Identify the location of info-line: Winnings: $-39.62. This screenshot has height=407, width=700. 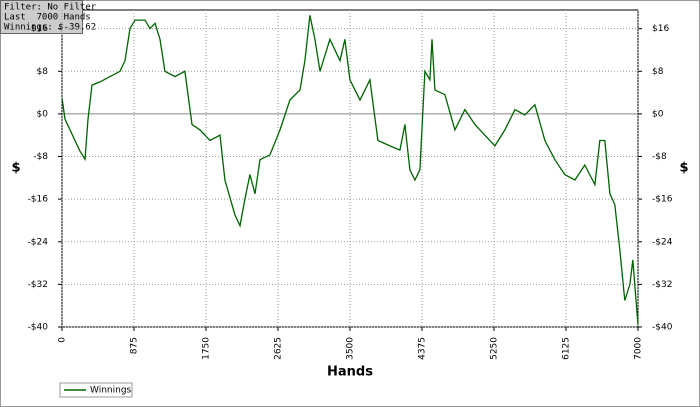
(50, 28).